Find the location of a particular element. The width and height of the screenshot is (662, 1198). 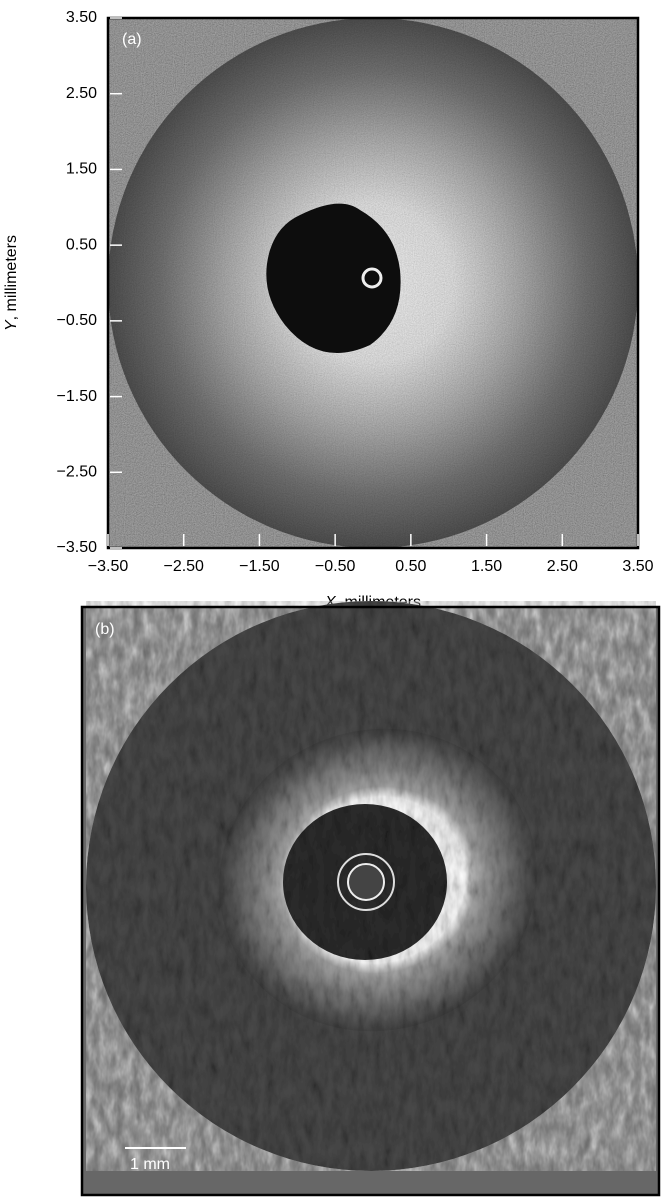

x-tick-label: 2.50 is located at coordinates (562, 566).